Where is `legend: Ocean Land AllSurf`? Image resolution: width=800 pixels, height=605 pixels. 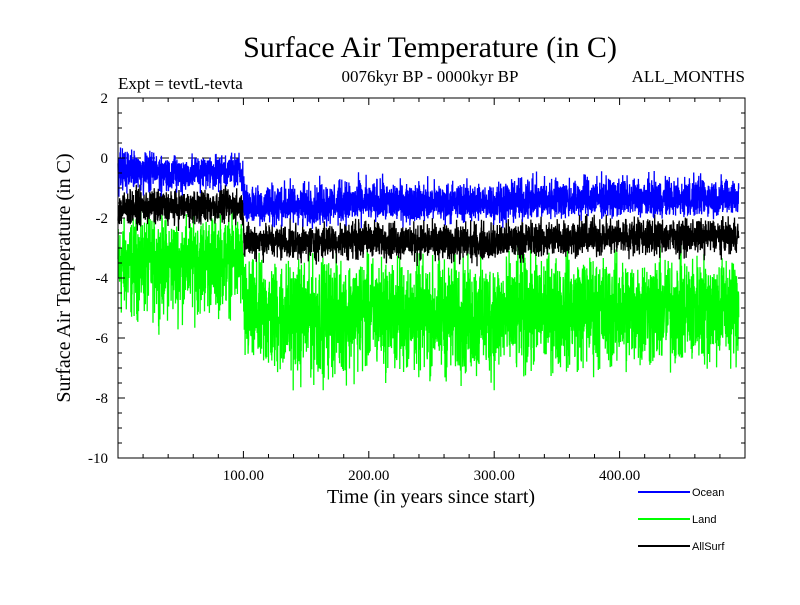
legend: Ocean Land AllSurf is located at coordinates (681, 520).